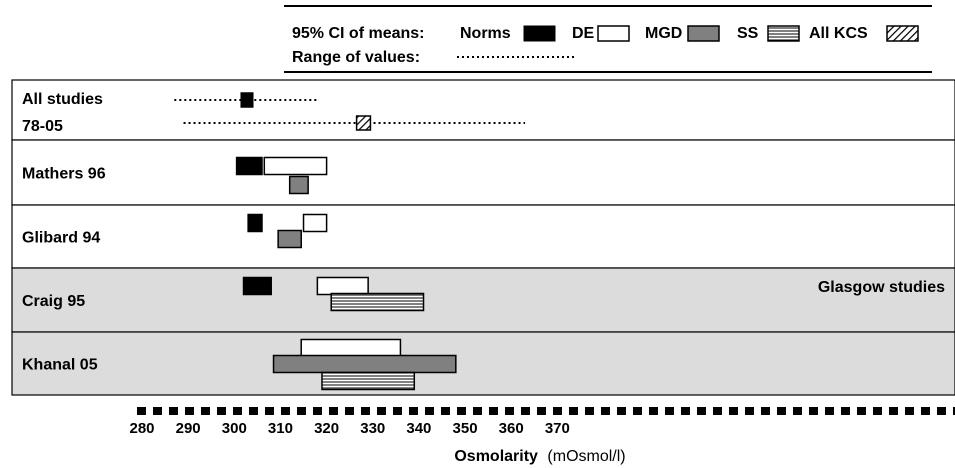 This screenshot has width=955, height=468. What do you see at coordinates (703, 33) in the screenshot?
I see `legend-mgd-swatch` at bounding box center [703, 33].